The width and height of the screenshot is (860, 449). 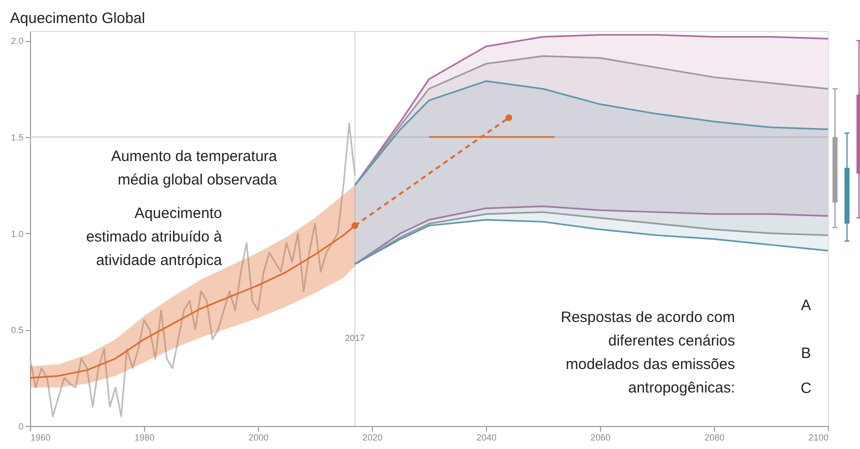 I want to click on x-tick-label: 2080, so click(x=714, y=437).